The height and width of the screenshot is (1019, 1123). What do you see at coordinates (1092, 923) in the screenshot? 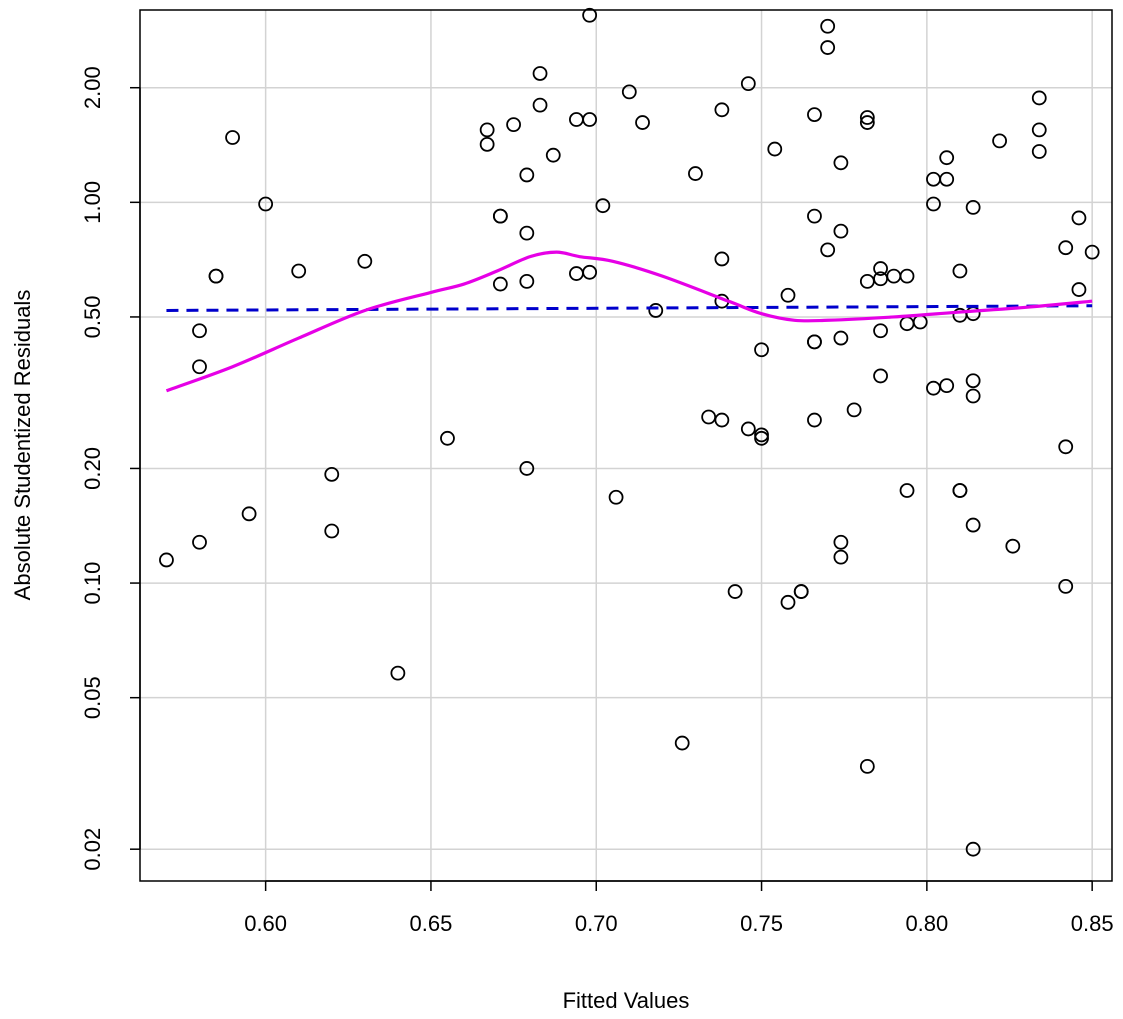
I see `x-tick-label: 0.85` at bounding box center [1092, 923].